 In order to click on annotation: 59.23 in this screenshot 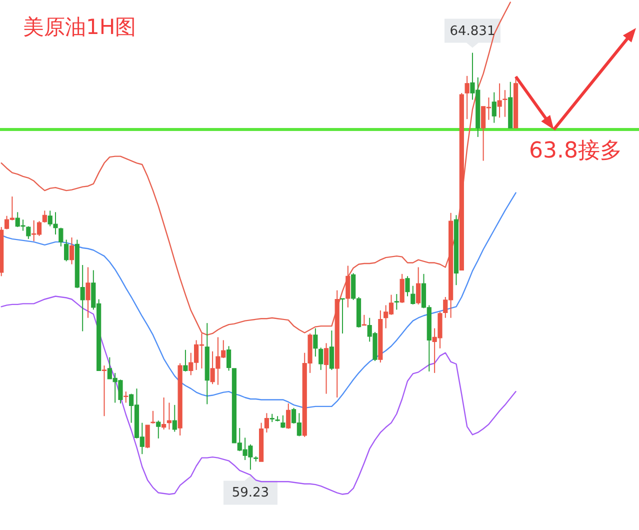, I will do `click(251, 493)`.